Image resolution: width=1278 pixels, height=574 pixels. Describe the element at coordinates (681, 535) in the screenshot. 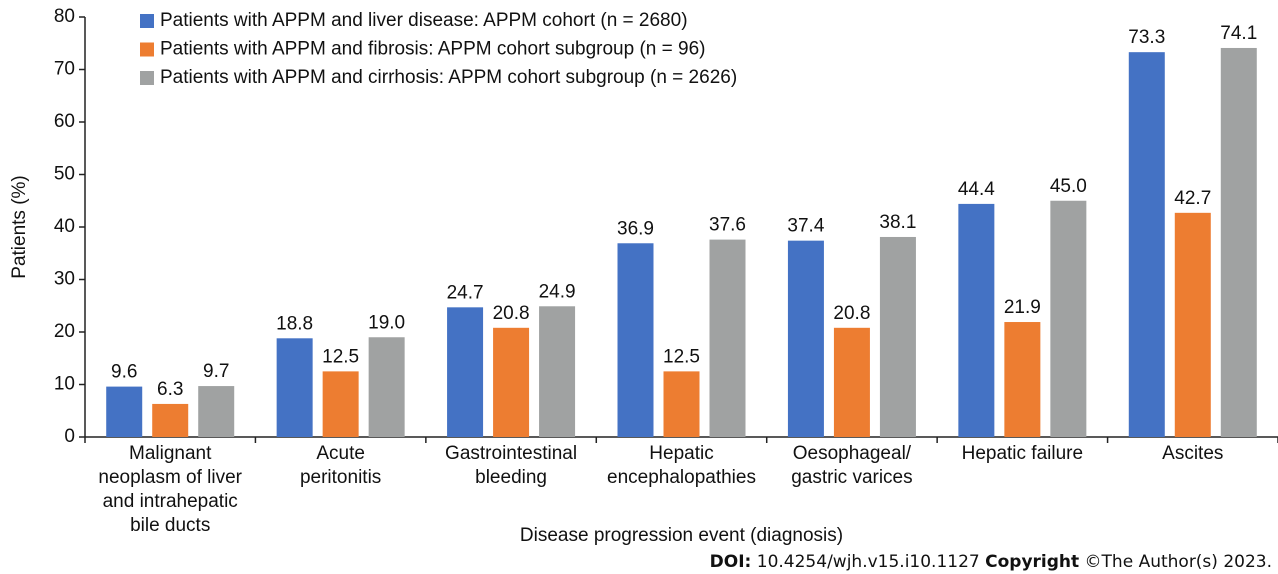

I see `x-axis-title: Disease progression event (diagnosis)` at that location.